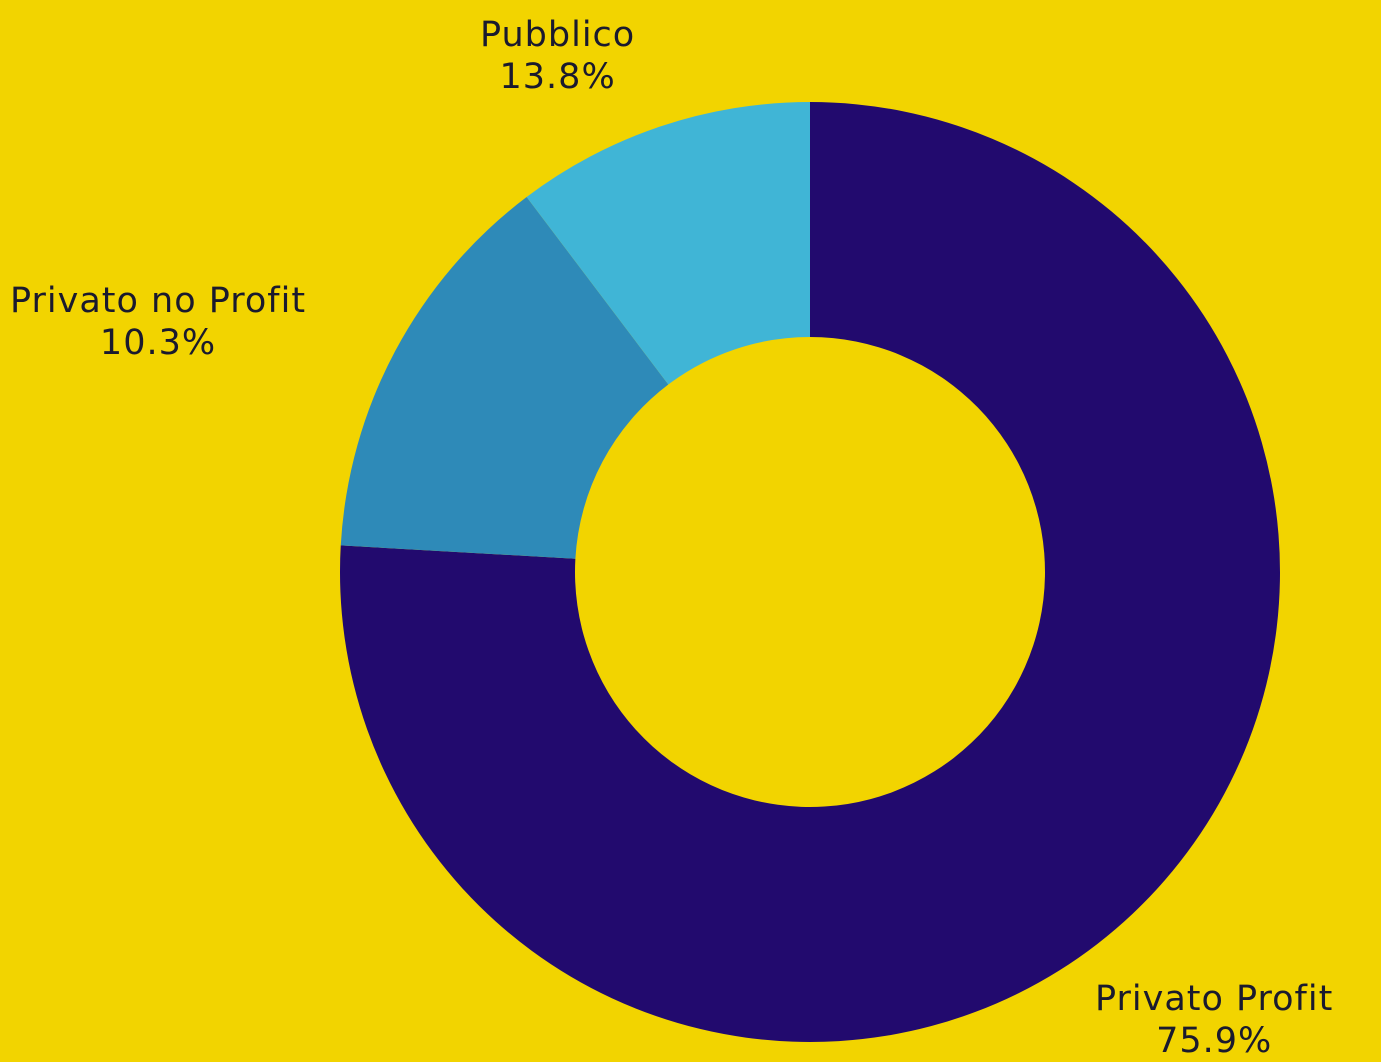 The width and height of the screenshot is (1381, 1062). What do you see at coordinates (557, 56) in the screenshot?
I see `label-pubblico: Pubblico 13.8%` at bounding box center [557, 56].